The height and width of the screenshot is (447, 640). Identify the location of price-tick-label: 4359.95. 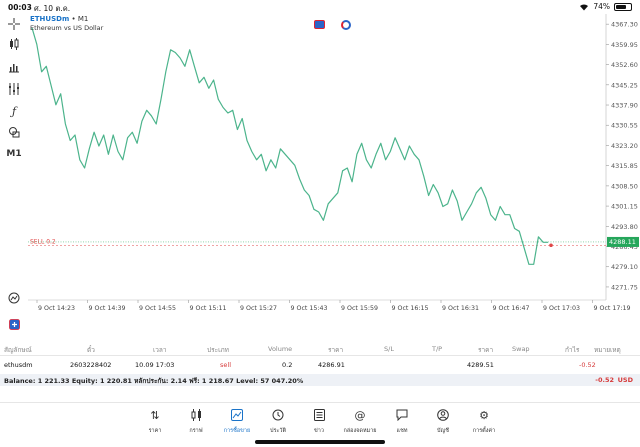
(624, 45).